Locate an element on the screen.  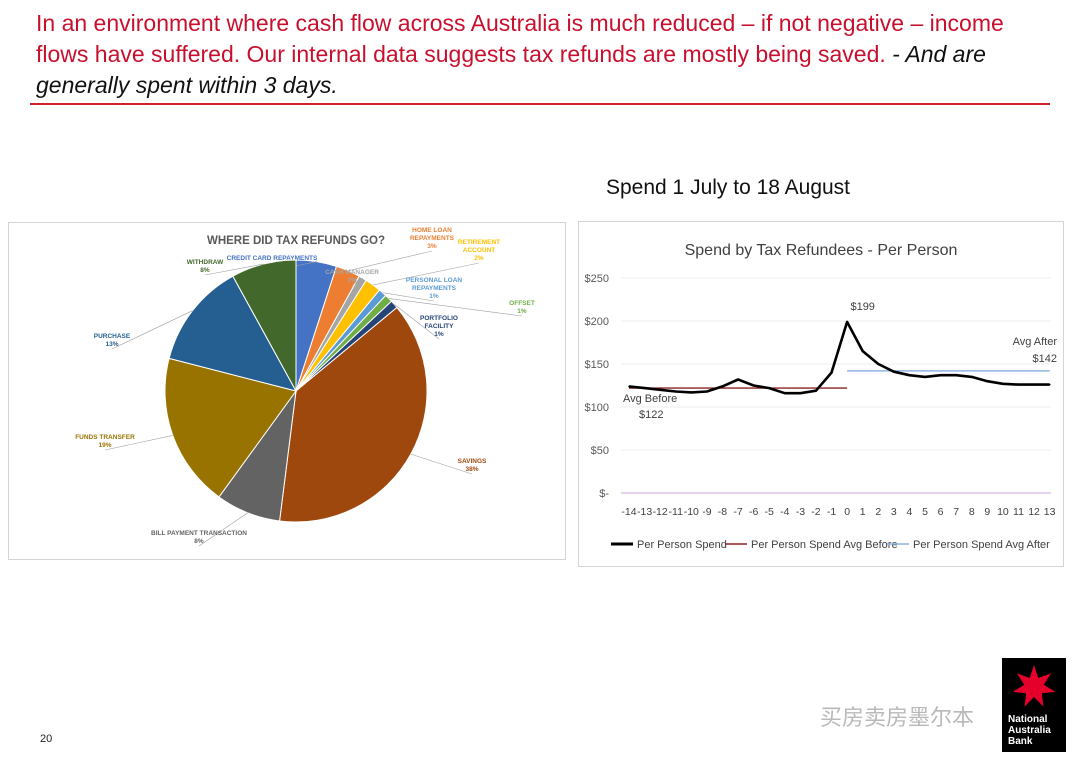
legend-label: Per Person Spend Avg Before is located at coordinates (824, 545).